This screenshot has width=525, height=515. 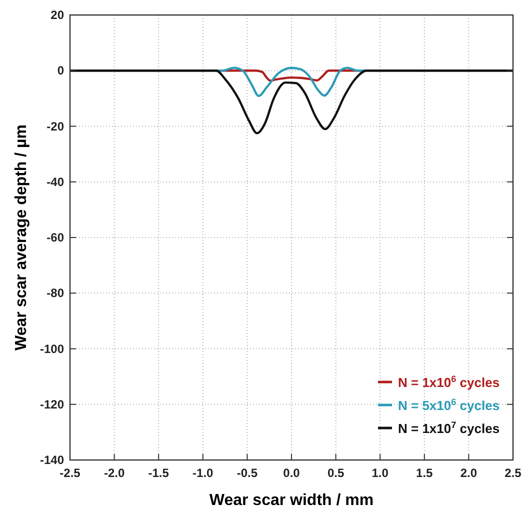 What do you see at coordinates (55, 293) in the screenshot?
I see `y-tick-label: -80` at bounding box center [55, 293].